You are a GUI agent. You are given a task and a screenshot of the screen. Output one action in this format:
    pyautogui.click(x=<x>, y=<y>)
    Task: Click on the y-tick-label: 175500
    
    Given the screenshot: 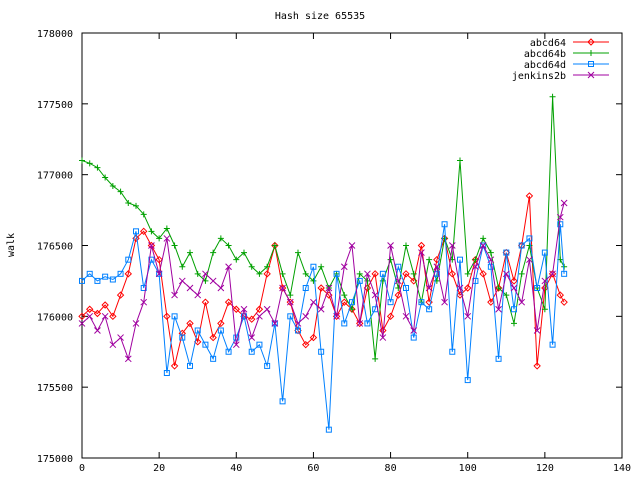 What is the action you would take?
    pyautogui.click(x=55, y=388)
    